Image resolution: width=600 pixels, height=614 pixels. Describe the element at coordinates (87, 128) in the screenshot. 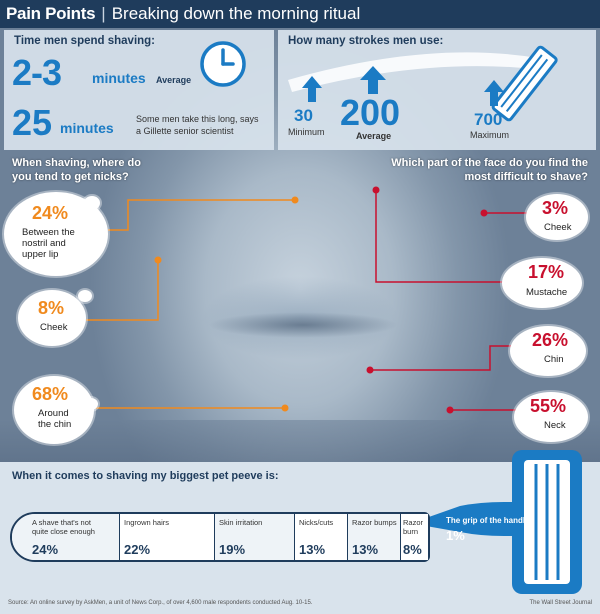

I see `time-max-unit: minutes` at that location.